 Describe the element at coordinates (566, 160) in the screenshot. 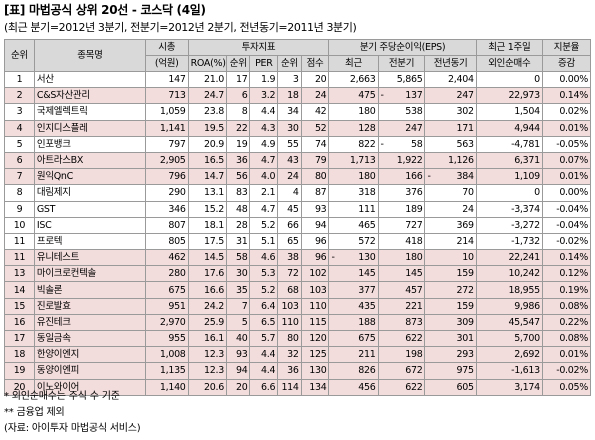

I see `cell-share: 0.07%` at that location.